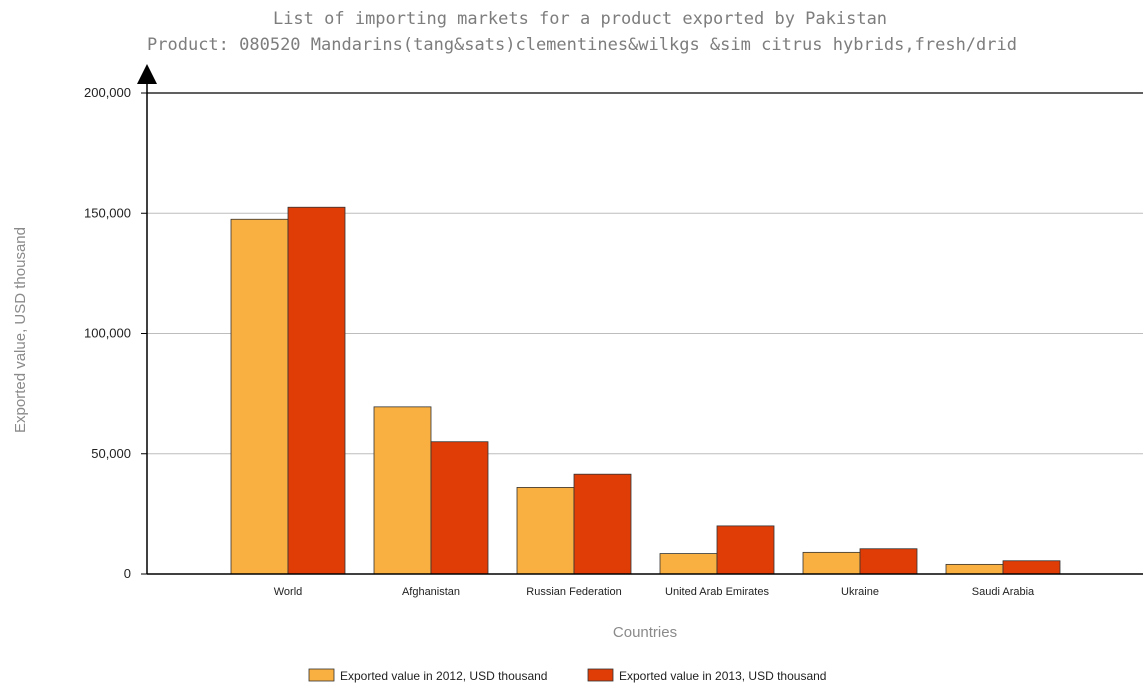 The height and width of the screenshot is (687, 1143). I want to click on bar-2013-afghanistan, so click(459, 508).